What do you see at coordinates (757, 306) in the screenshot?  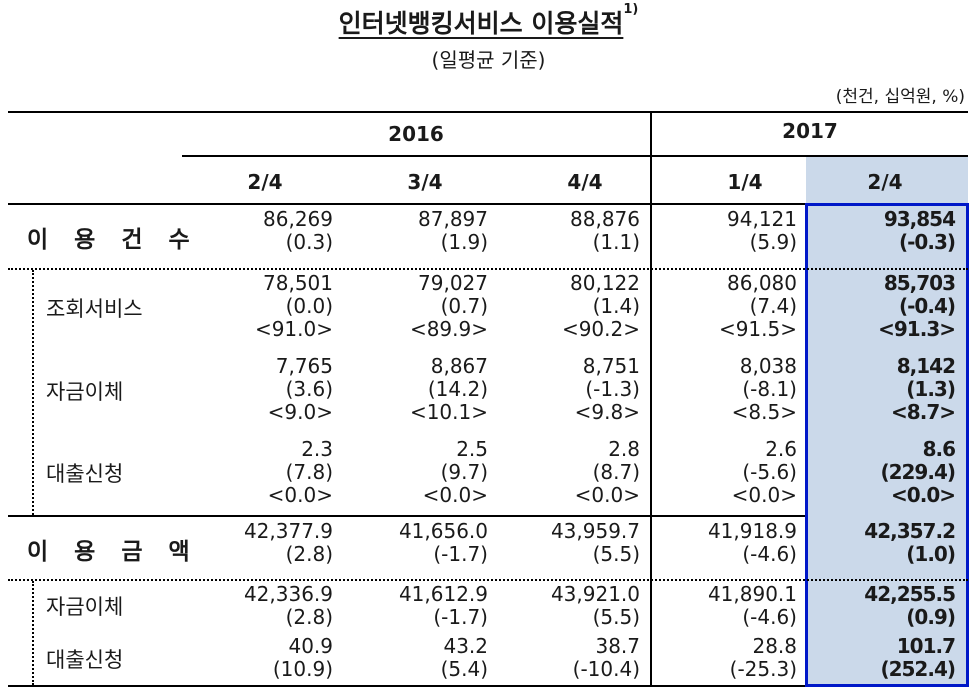 I see `cell-inquiry-q4: 86,080 (7.4) <91.5>` at bounding box center [757, 306].